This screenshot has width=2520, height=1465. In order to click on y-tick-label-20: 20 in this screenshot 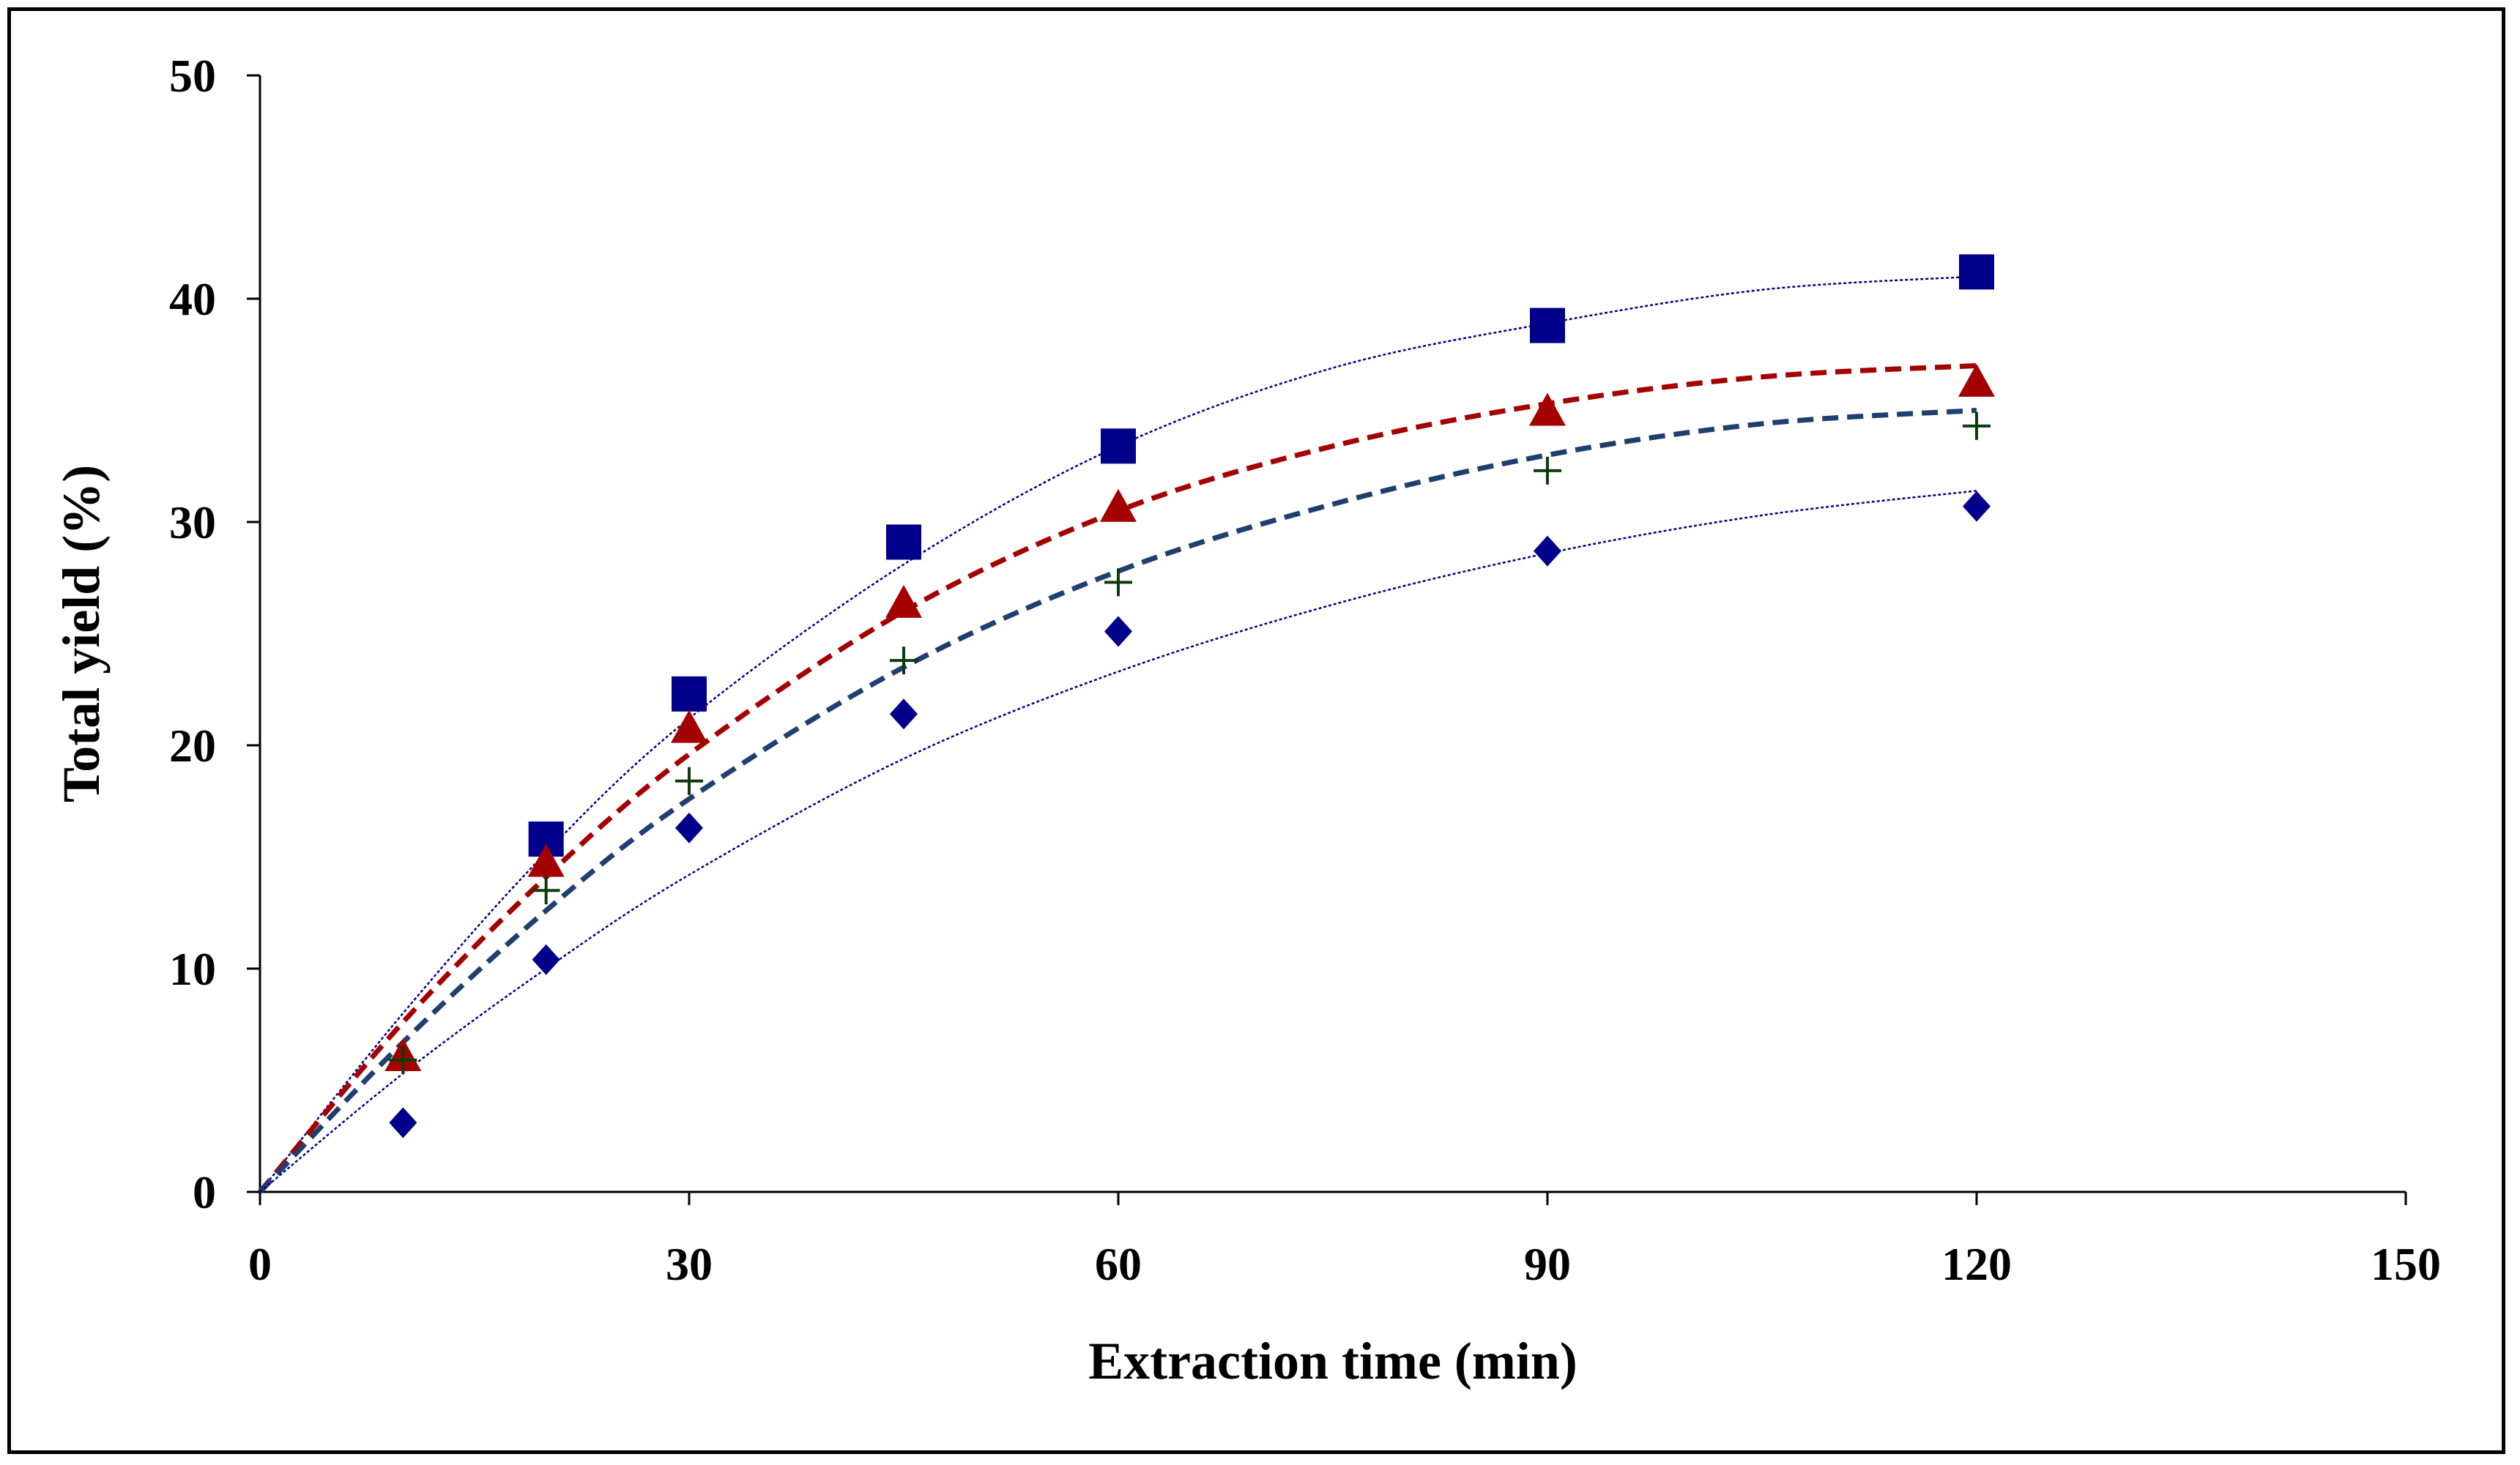, I will do `click(192, 746)`.